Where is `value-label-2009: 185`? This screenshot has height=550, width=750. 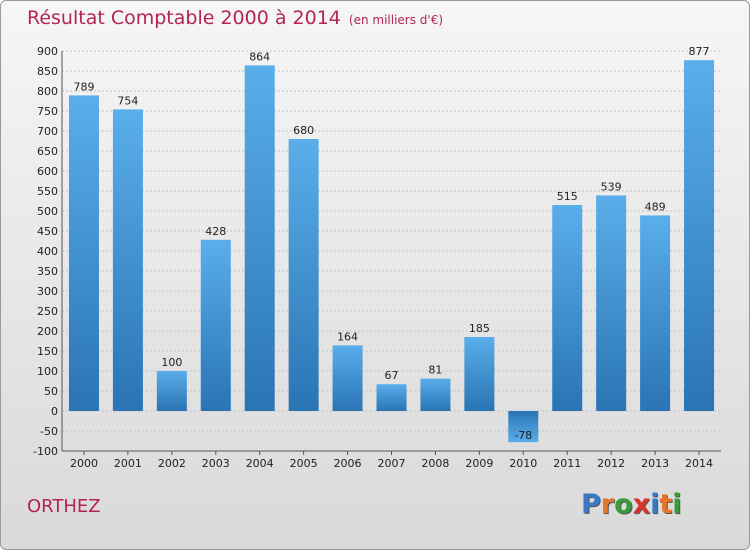
value-label-2009: 185 is located at coordinates (479, 328).